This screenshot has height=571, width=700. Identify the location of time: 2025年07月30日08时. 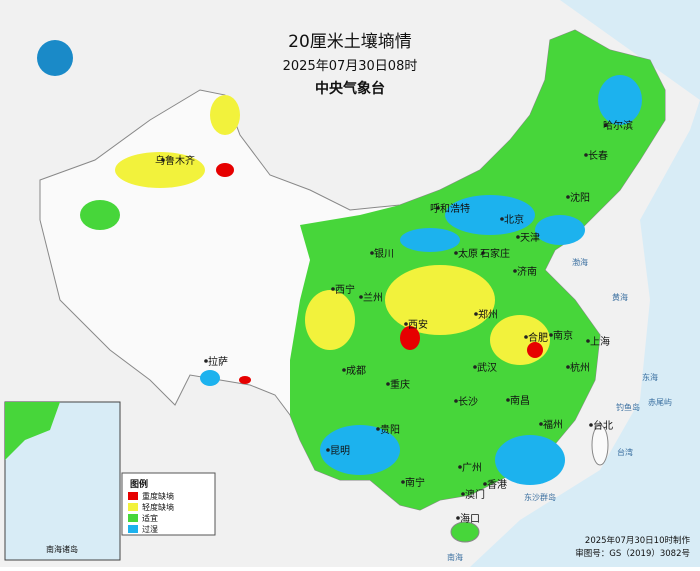
(350, 66).